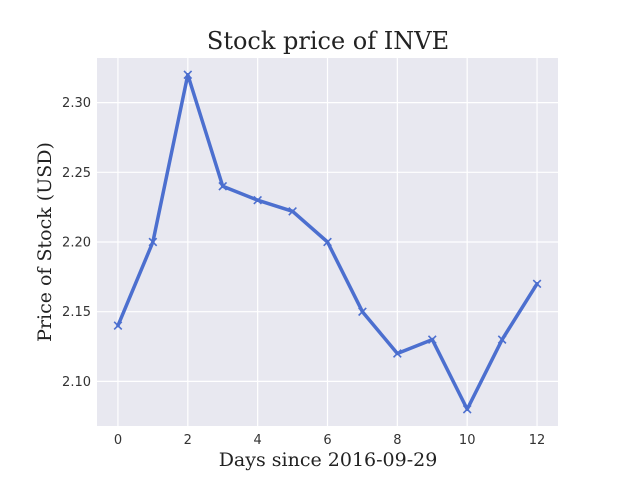 The image size is (640, 480). Describe the element at coordinates (76, 103) in the screenshot. I see `y-tick-label: 2.30` at that location.